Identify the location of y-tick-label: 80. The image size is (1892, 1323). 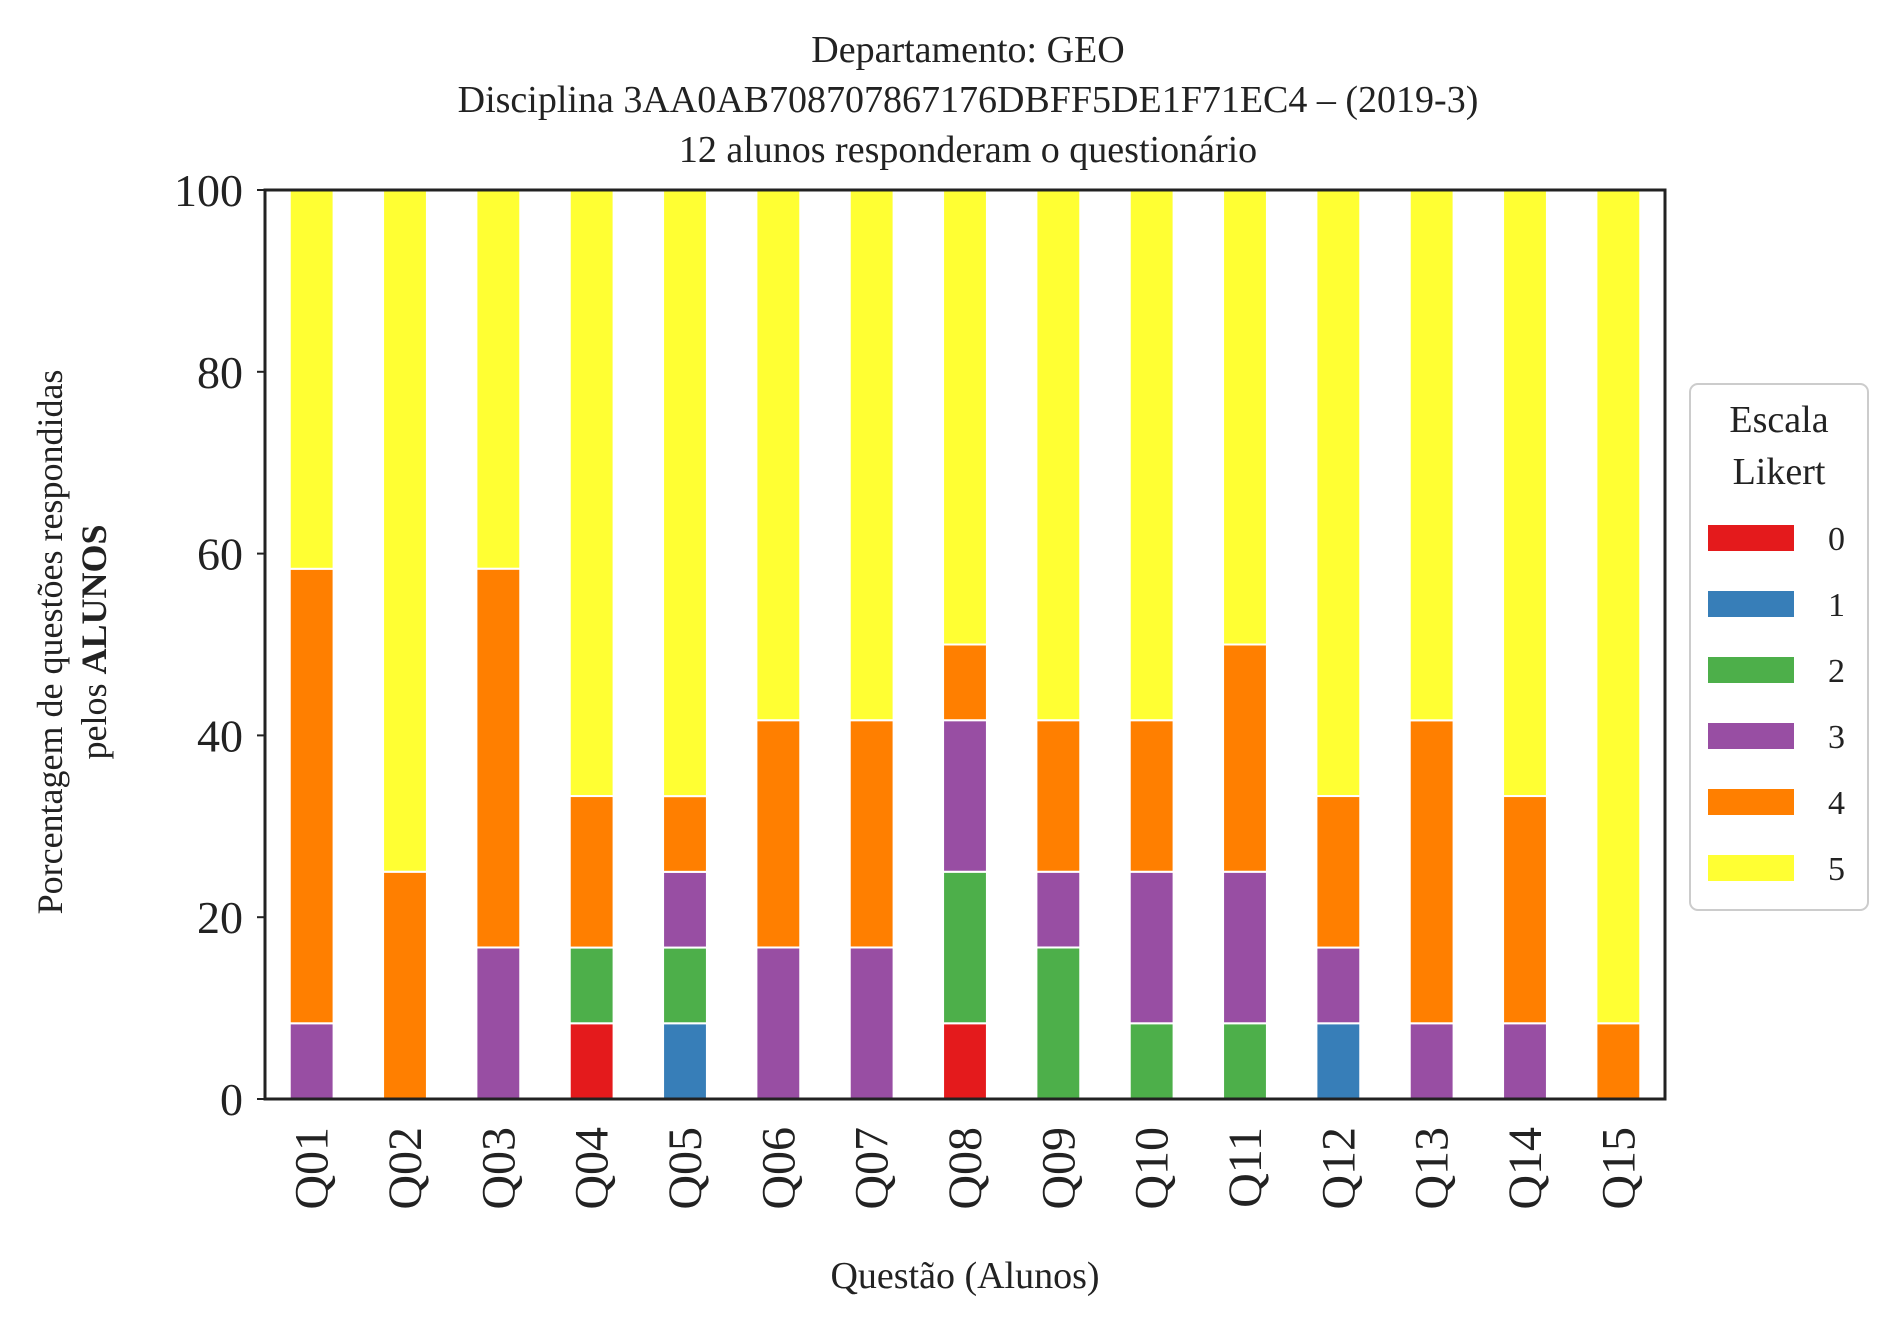
(220, 372).